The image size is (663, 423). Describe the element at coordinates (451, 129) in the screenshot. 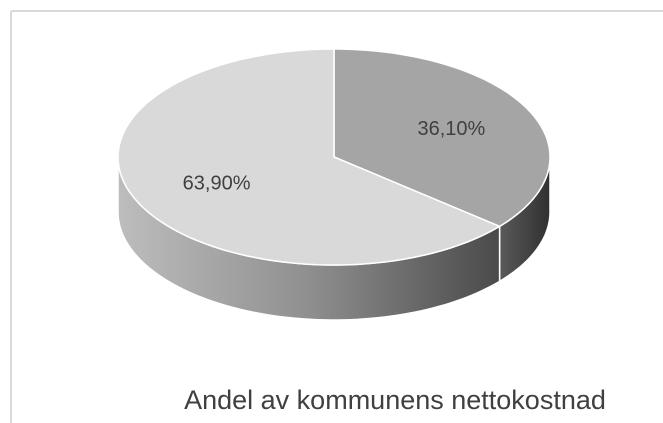

I see `data-label: 36,10%` at that location.